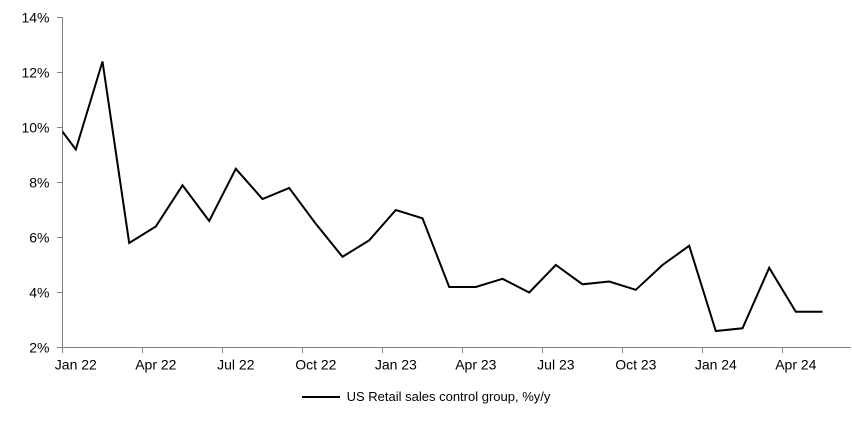 The width and height of the screenshot is (852, 423). Describe the element at coordinates (155, 365) in the screenshot. I see `x-axis-label: Apr 22` at that location.